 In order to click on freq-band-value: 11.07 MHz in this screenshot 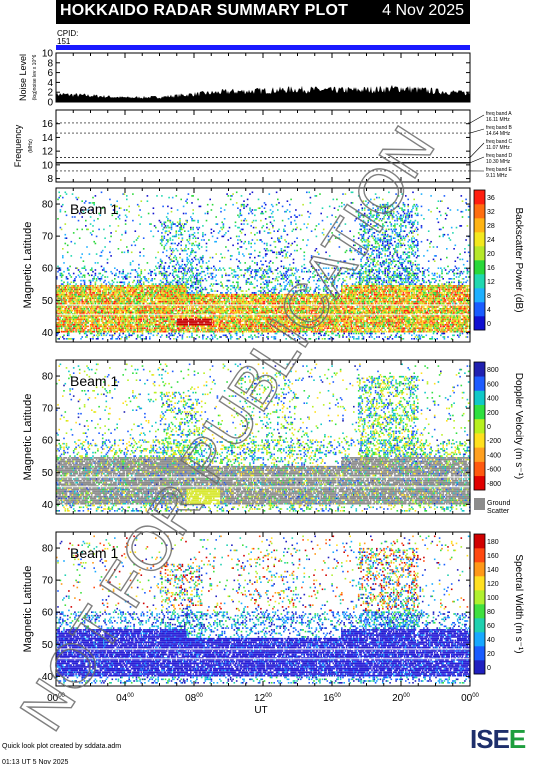, I will do `click(498, 148)`.